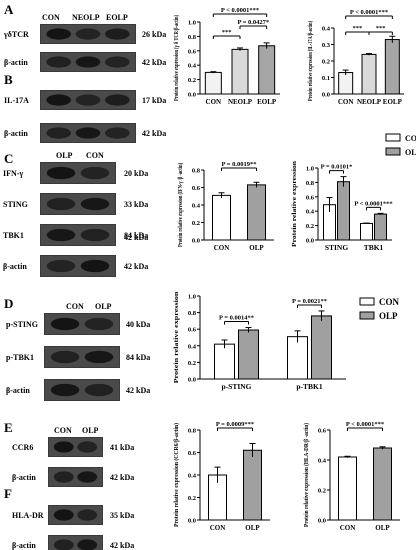  What do you see at coordinates (253, 22) in the screenshot?
I see `sig-label: P = 0.0427*` at bounding box center [253, 22].